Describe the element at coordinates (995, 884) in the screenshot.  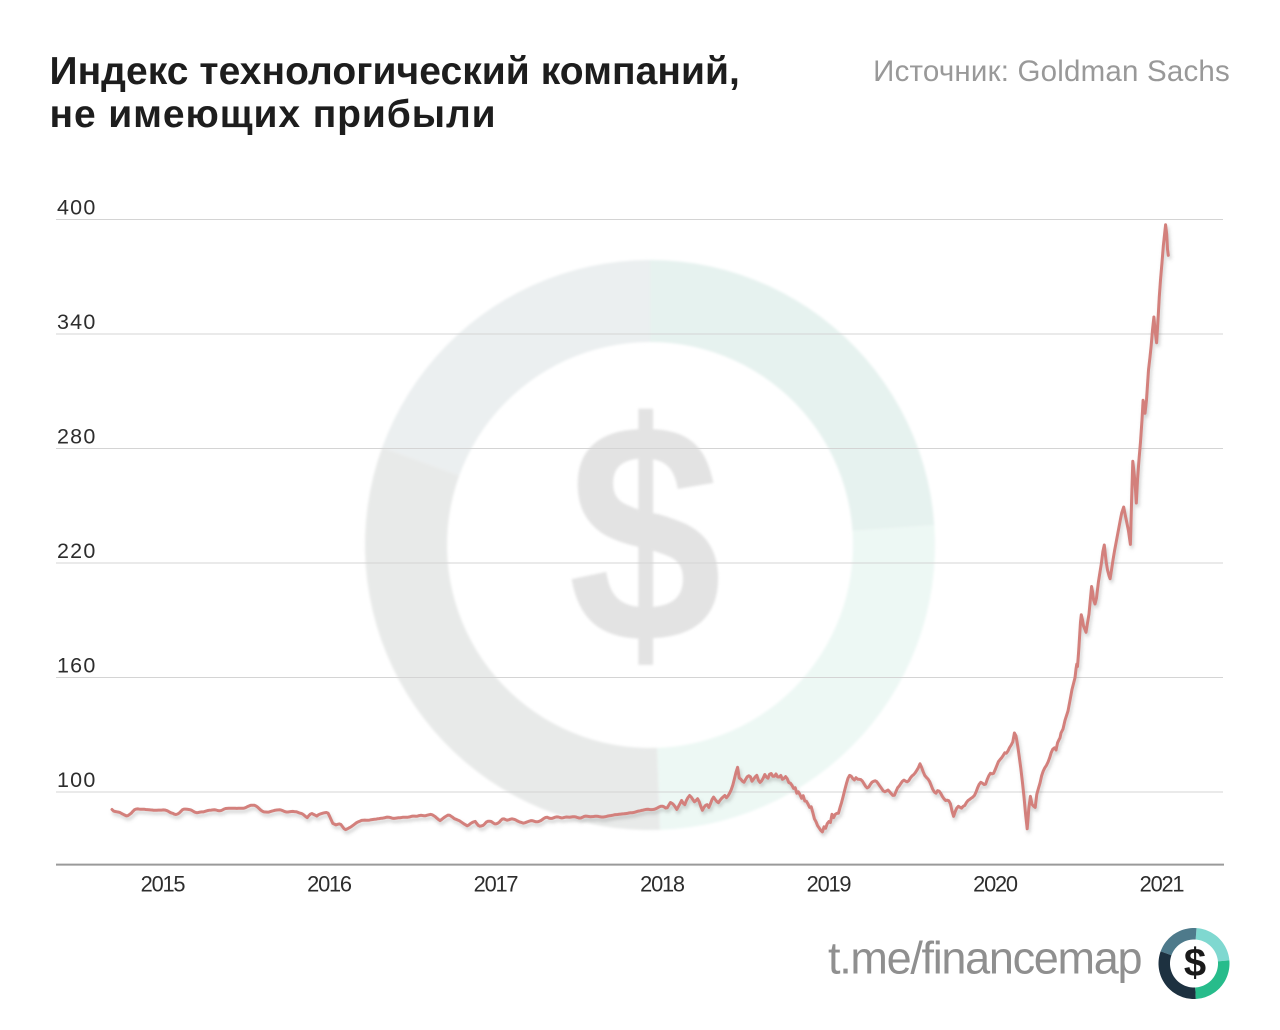
I see `svg-text: 2020` at that location.